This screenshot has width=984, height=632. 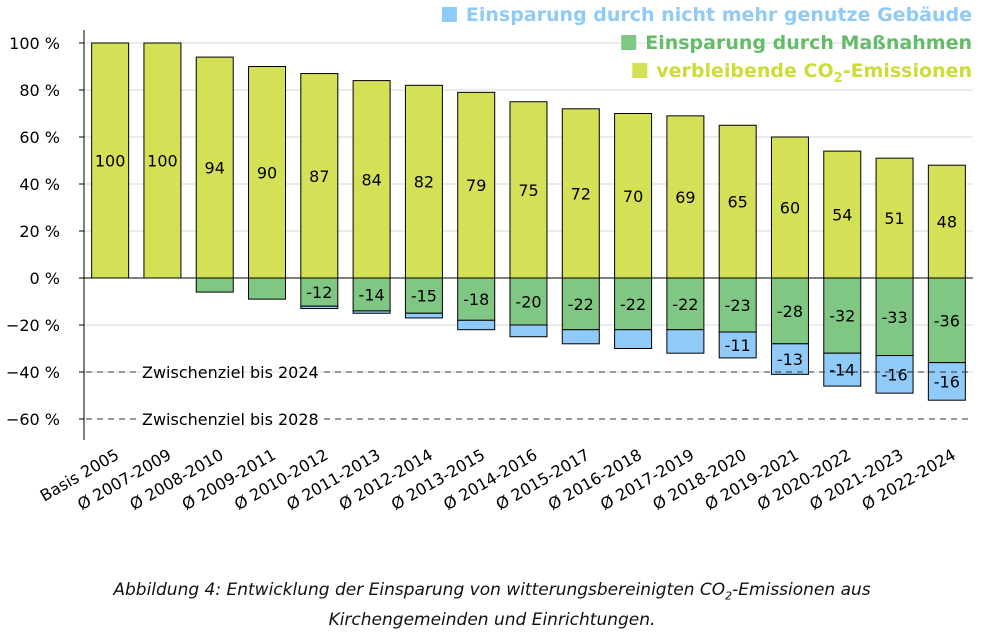 I want to click on data-label-remaining: 84, so click(x=371, y=179).